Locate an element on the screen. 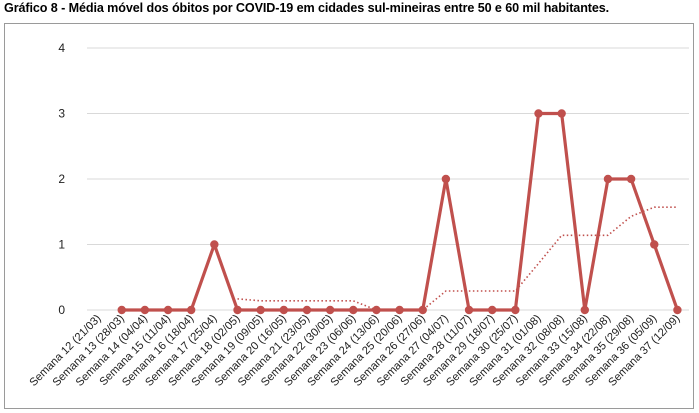  y-tick-label: 0 is located at coordinates (61, 310).